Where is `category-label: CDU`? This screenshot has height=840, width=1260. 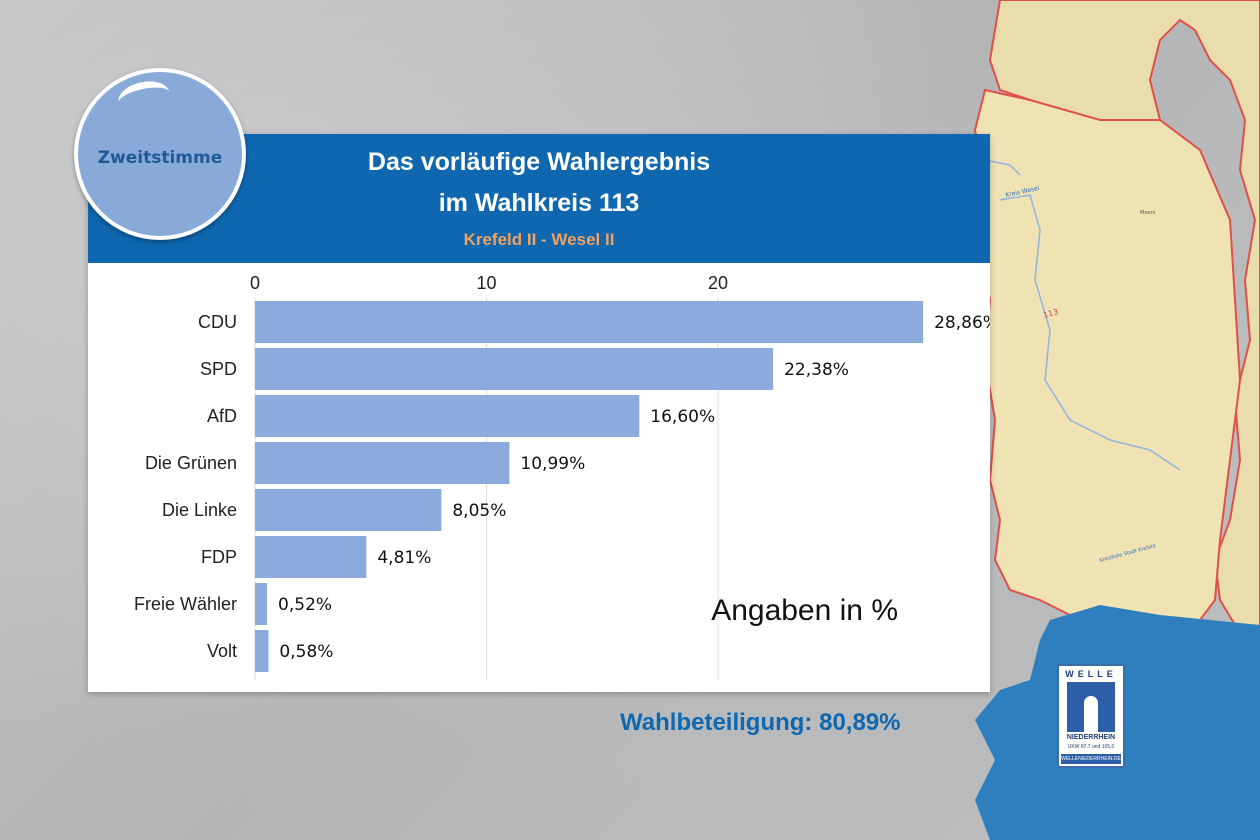 category-label: CDU is located at coordinates (217, 322).